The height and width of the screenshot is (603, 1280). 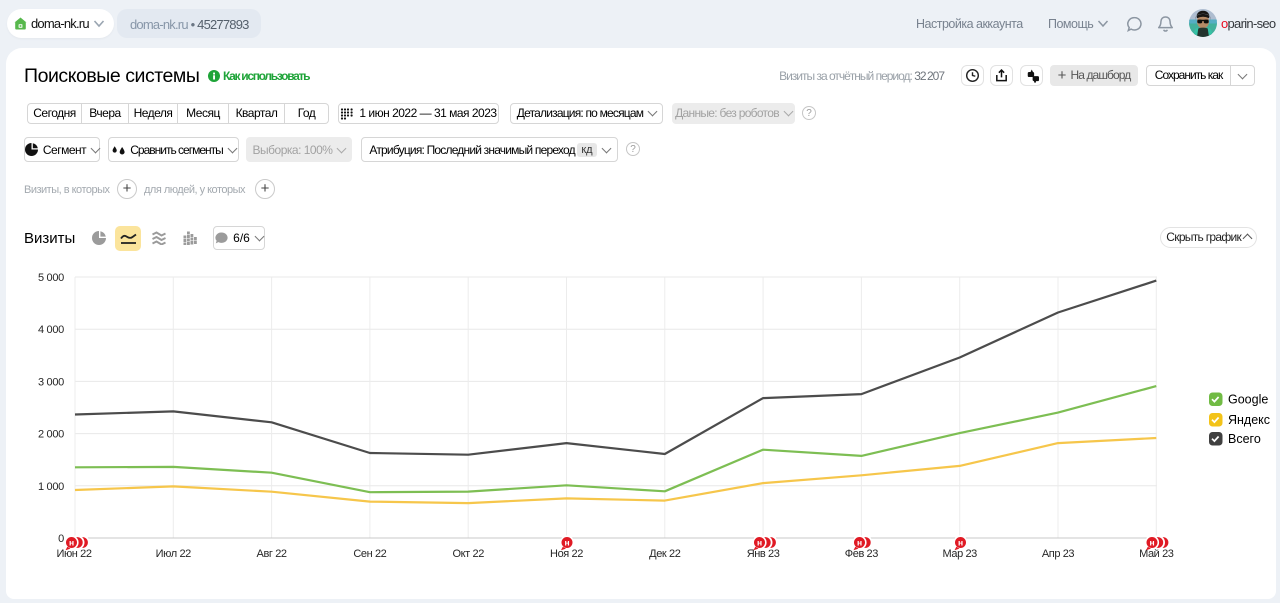 What do you see at coordinates (1156, 554) in the screenshot?
I see `svg-text: Май 23` at bounding box center [1156, 554].